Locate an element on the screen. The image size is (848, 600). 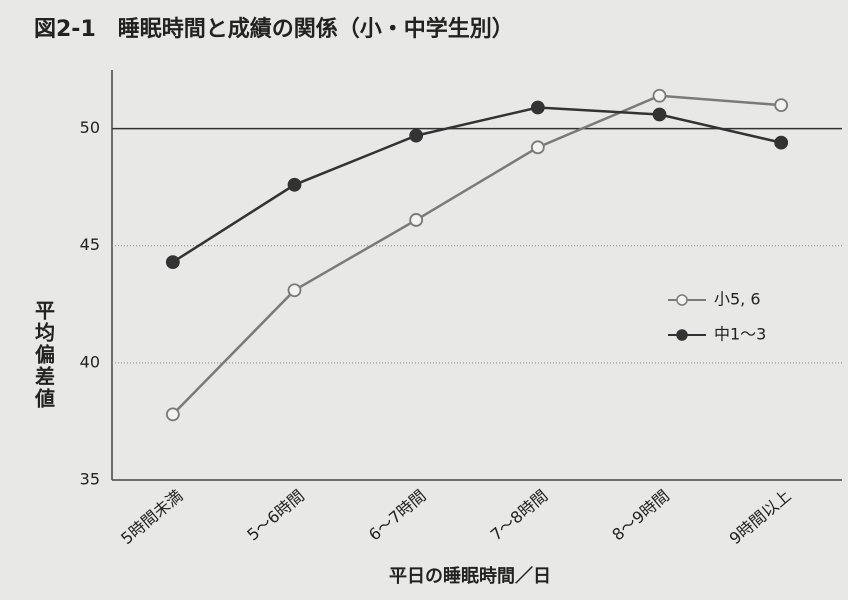
y-tick-label: 40 is located at coordinates (90, 361).